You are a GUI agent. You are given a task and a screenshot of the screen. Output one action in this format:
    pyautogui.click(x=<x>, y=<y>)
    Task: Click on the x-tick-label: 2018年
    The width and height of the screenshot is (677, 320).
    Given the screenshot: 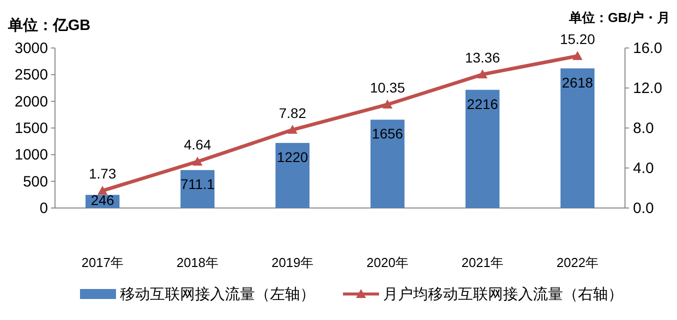 What is the action you would take?
    pyautogui.click(x=197, y=262)
    